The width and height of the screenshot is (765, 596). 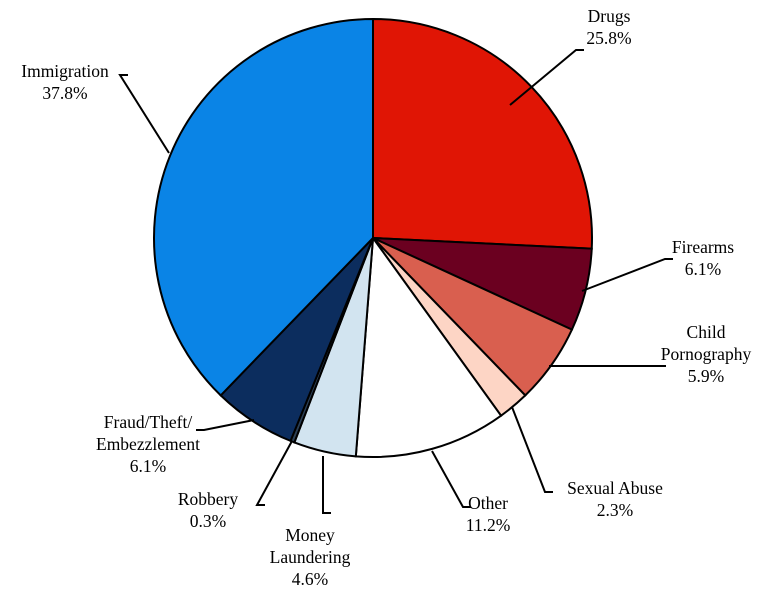 I want to click on slice-label-child-pornography: Child Pornography 5.9%, so click(x=706, y=354).